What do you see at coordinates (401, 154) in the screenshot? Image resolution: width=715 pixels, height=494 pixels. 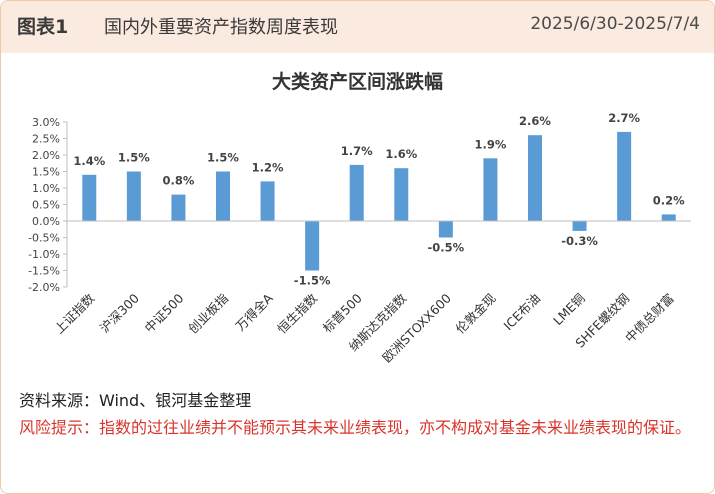 I see `data-label: 1.6%` at bounding box center [401, 154].